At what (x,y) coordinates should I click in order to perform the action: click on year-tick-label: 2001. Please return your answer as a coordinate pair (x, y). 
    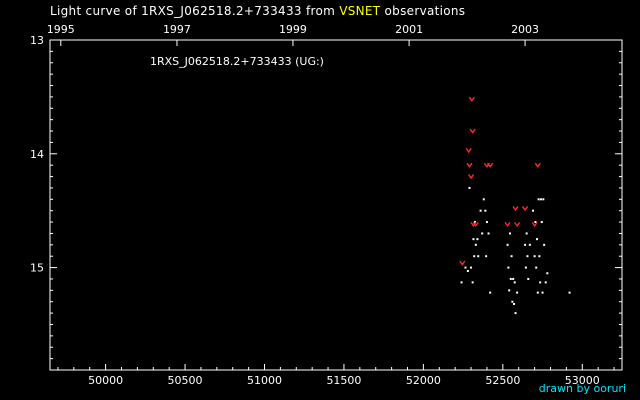
    Looking at the image, I should click on (409, 29).